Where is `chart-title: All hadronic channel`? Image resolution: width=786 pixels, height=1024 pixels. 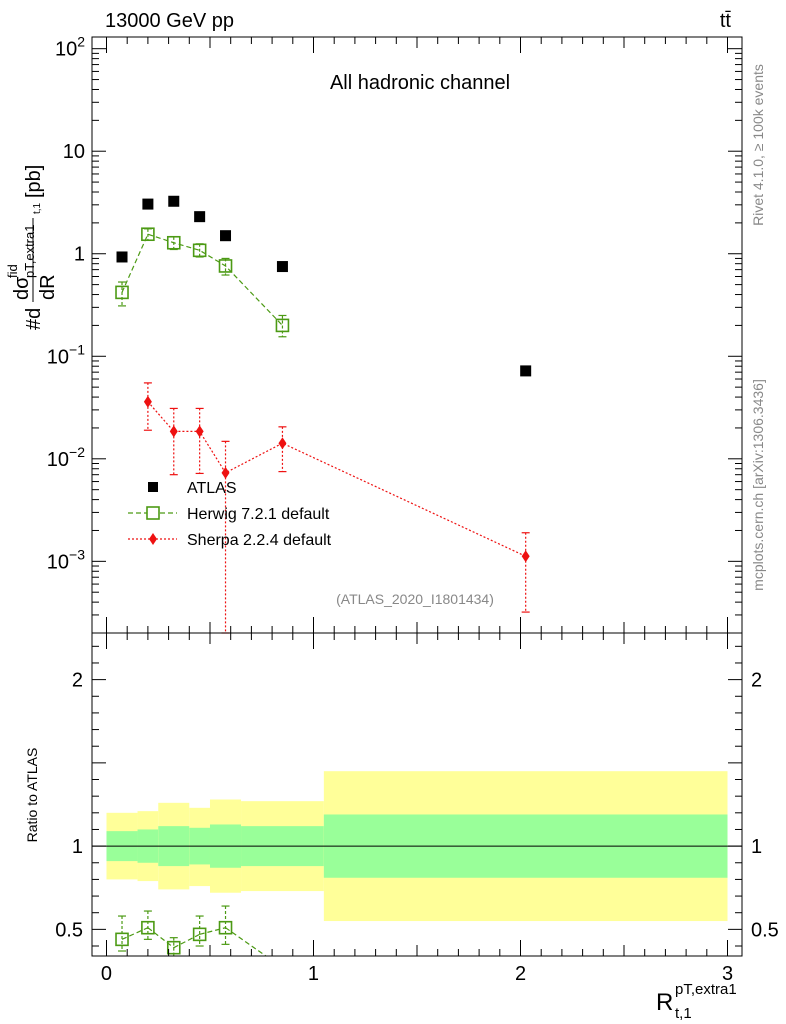
chart-title: All hadronic channel is located at coordinates (420, 83).